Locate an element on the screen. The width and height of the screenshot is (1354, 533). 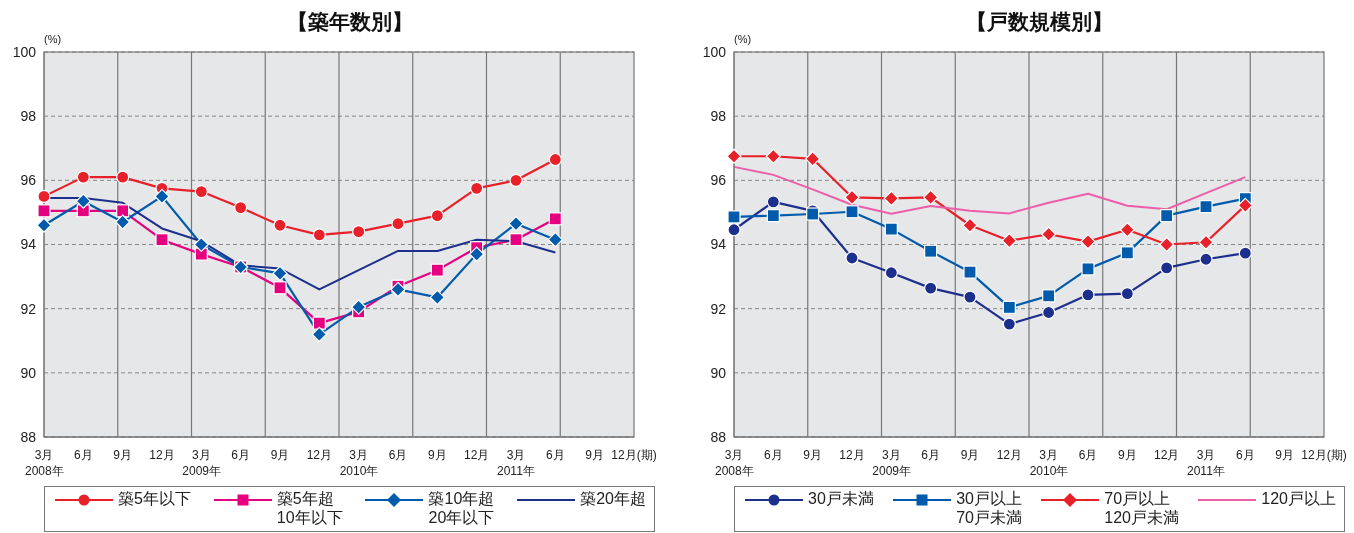
legend-label: 築5年超 10年以下 is located at coordinates (309, 508).